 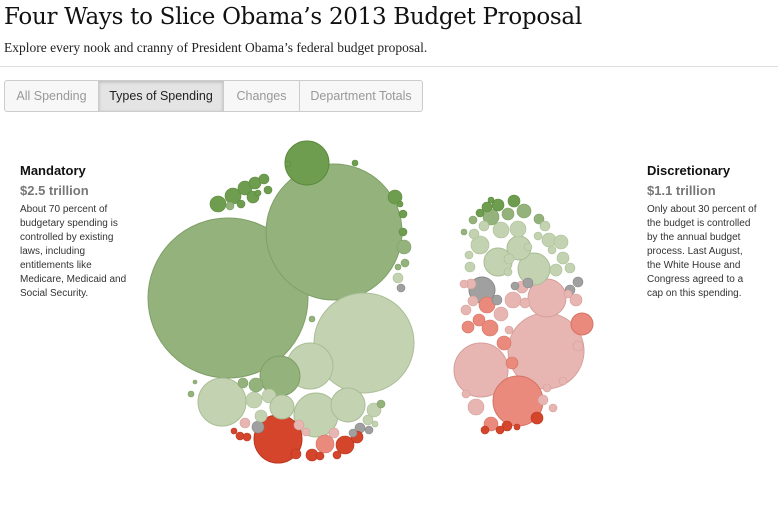 What do you see at coordinates (262, 96) in the screenshot?
I see `tab-changes: Changes` at bounding box center [262, 96].